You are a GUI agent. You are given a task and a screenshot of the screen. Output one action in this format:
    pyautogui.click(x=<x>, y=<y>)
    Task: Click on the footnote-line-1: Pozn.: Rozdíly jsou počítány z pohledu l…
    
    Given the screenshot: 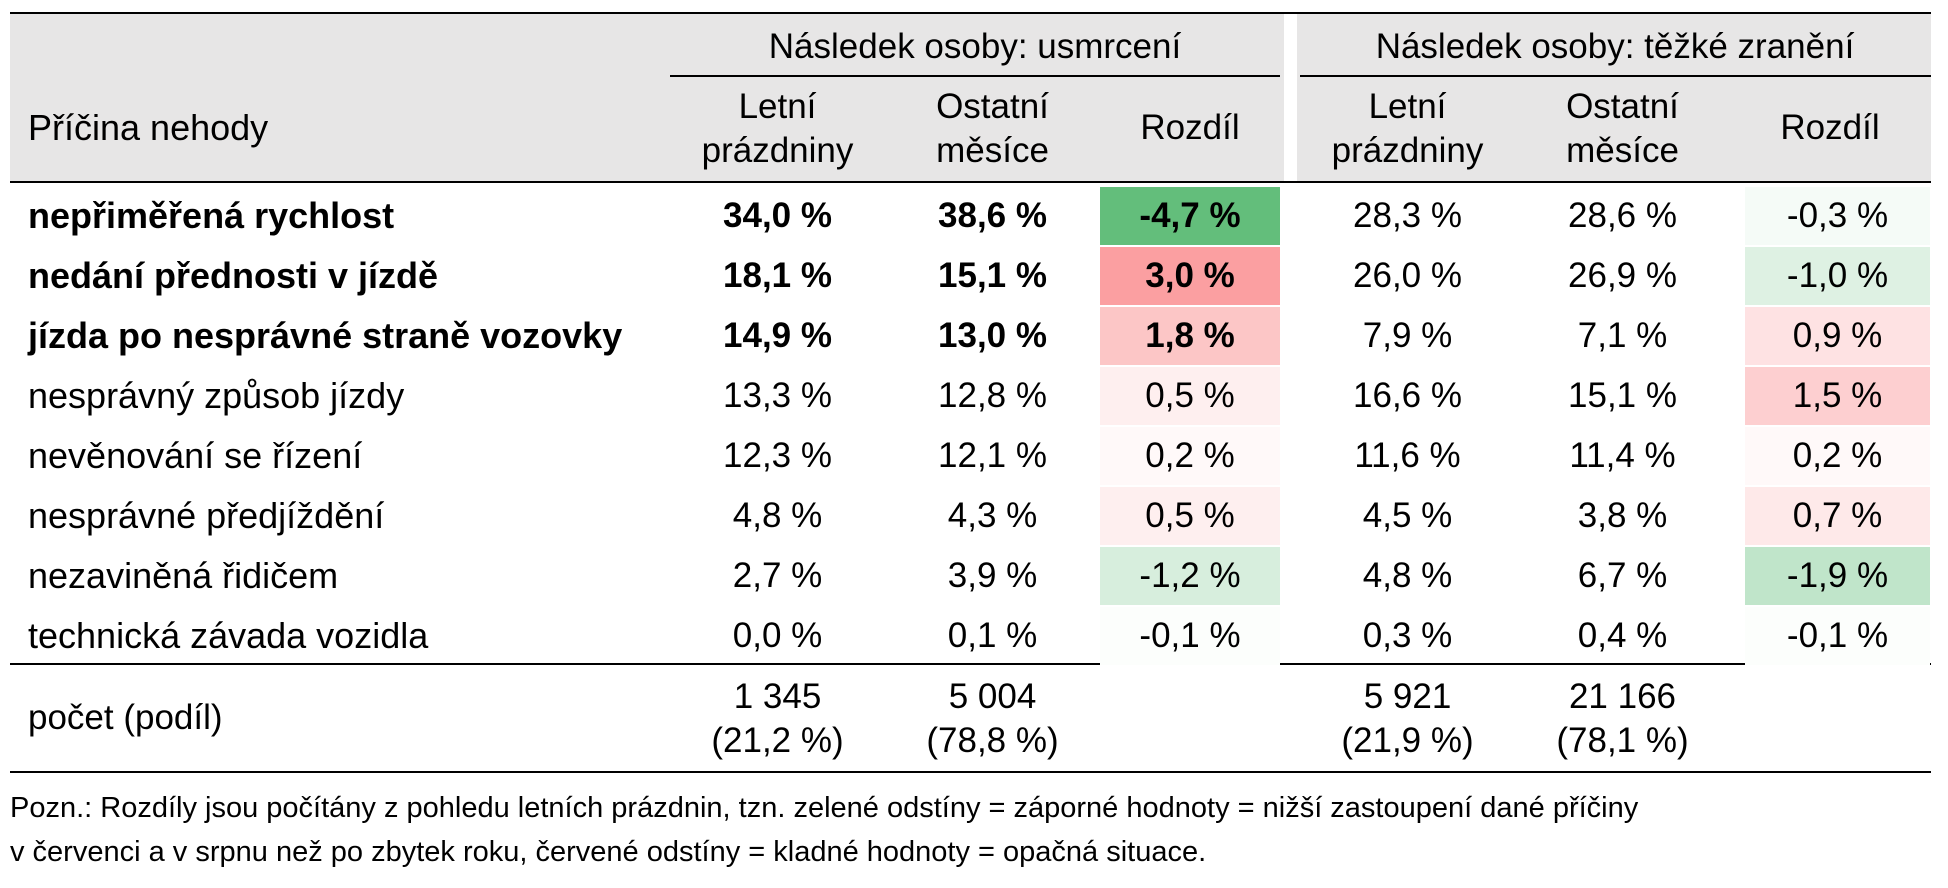 What is the action you would take?
    pyautogui.click(x=824, y=808)
    